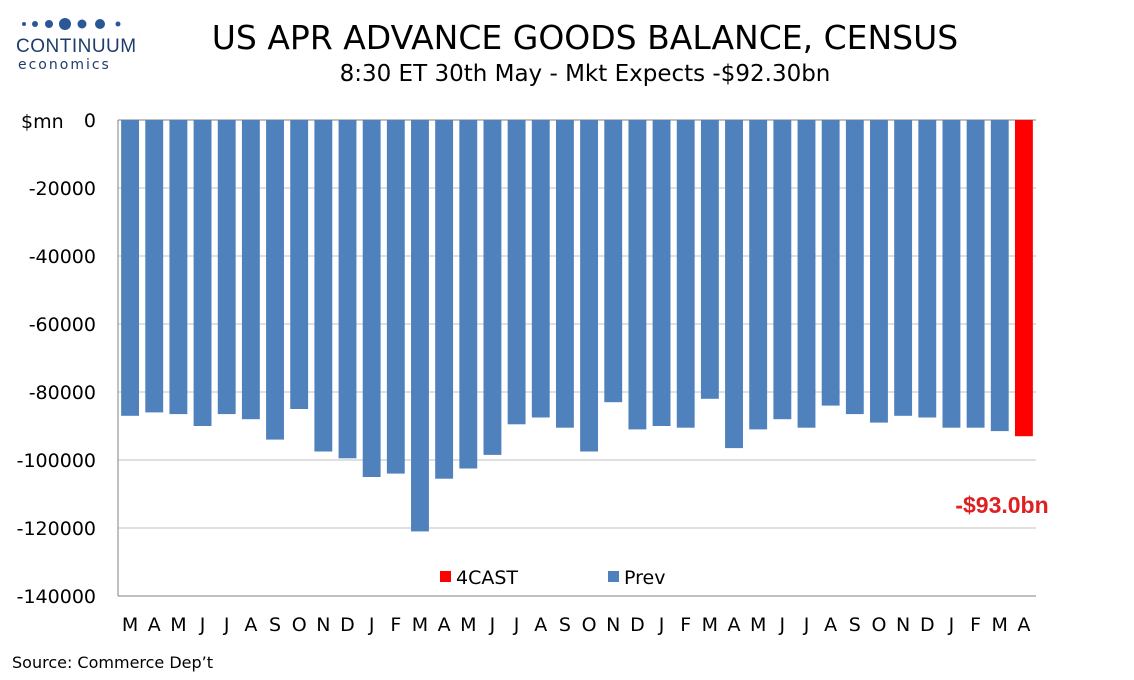  I want to click on y-tick-label: -100000, so click(56, 461).